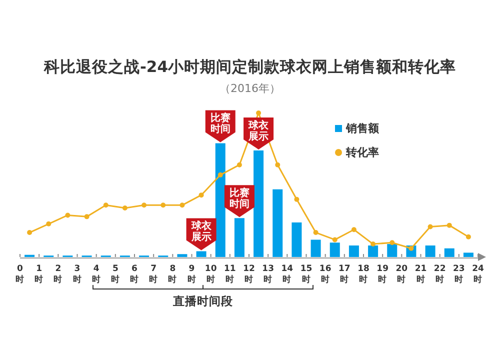 This screenshot has height=362, width=500. What do you see at coordinates (134, 274) in the screenshot?
I see `x-tick-label: 6时` at bounding box center [134, 274].